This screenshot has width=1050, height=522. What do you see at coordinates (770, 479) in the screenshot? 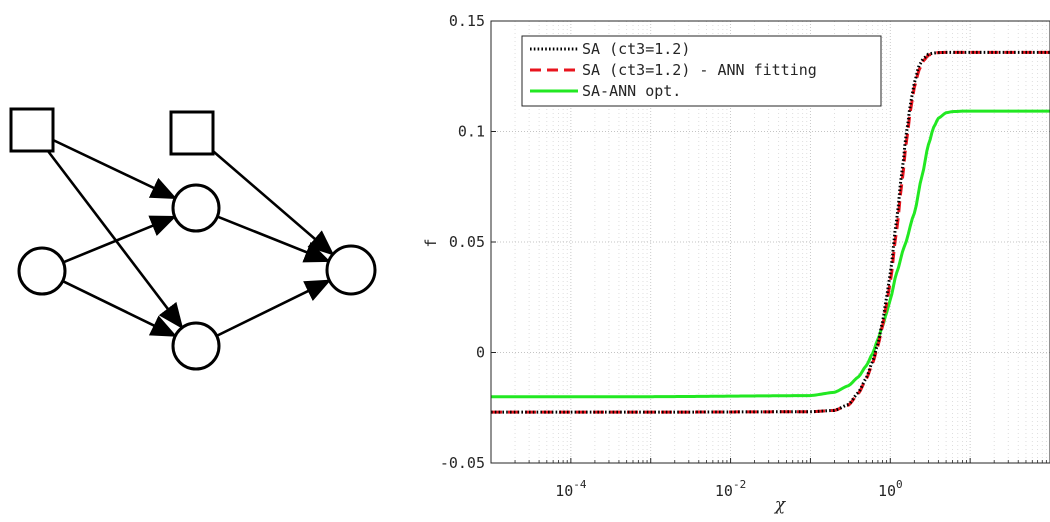
I see `x-axis-ticks: 10⁻⁴ 10⁻² 10⁰` at bounding box center [770, 479].